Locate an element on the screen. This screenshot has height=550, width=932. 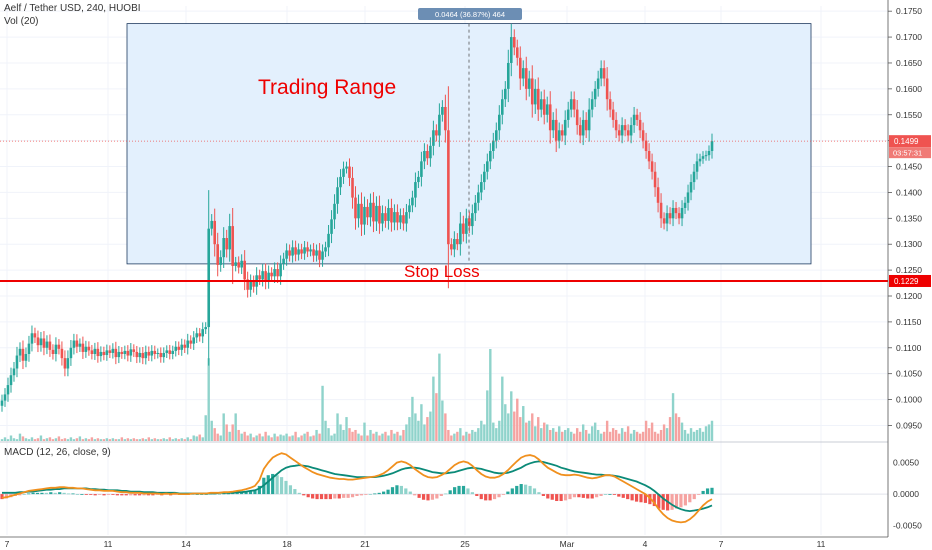
price-tick-16: 0.0950 is located at coordinates (909, 425).